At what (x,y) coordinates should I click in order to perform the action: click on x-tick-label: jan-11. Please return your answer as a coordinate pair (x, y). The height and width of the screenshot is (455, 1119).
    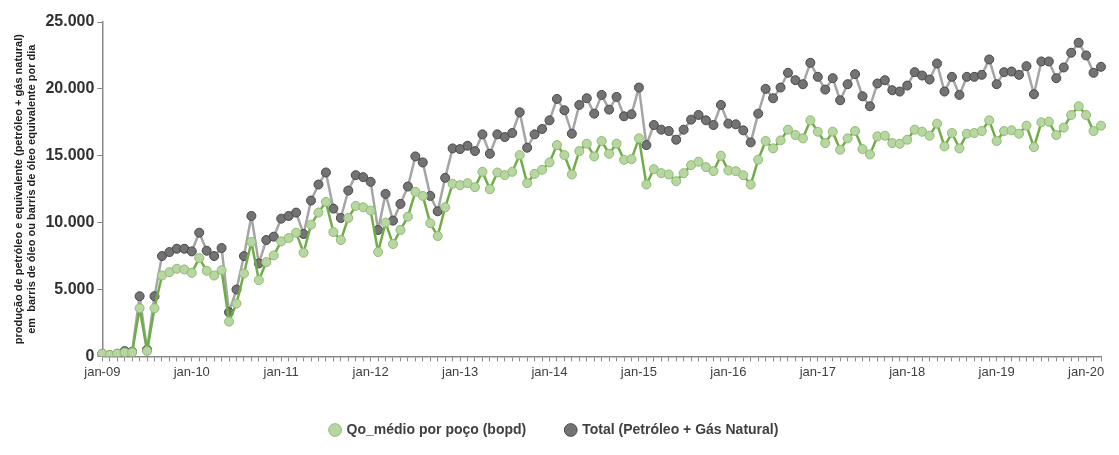
    Looking at the image, I should click on (280, 371).